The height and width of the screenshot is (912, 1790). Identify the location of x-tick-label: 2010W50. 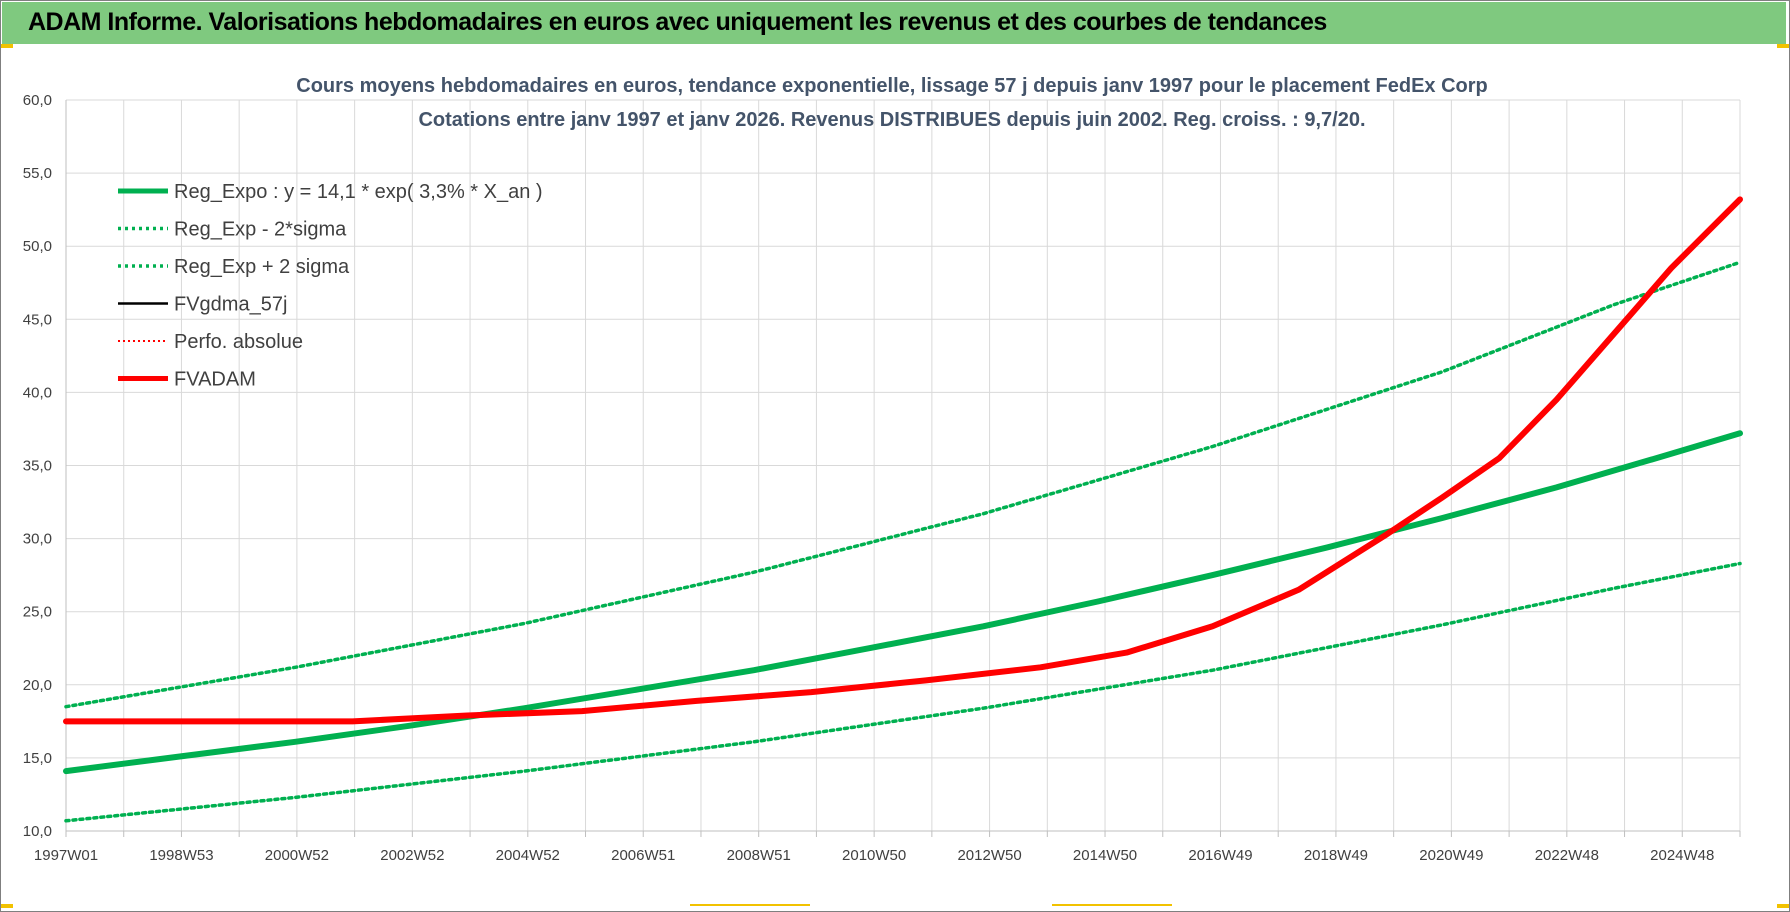
(874, 855).